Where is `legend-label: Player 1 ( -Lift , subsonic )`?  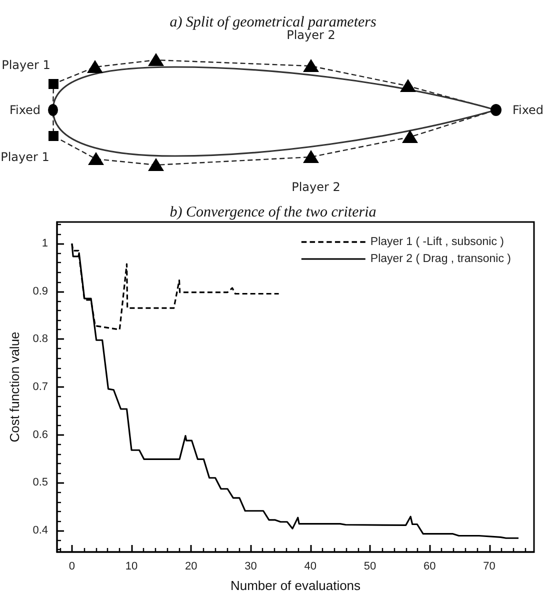
legend-label: Player 1 ( -Lift , subsonic ) is located at coordinates (437, 242).